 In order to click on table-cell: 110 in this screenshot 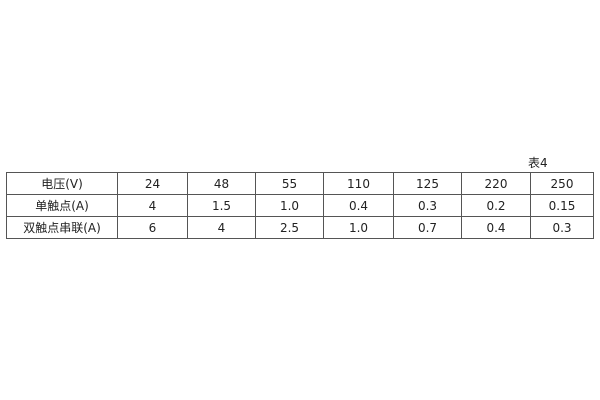, I will do `click(358, 183)`.